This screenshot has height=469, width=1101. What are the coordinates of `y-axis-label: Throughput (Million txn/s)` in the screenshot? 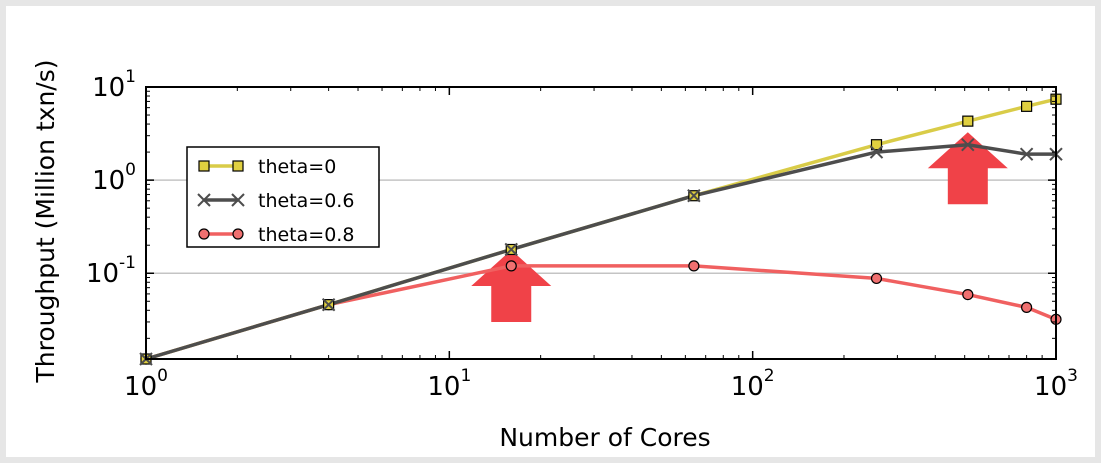 It's located at (45, 222).